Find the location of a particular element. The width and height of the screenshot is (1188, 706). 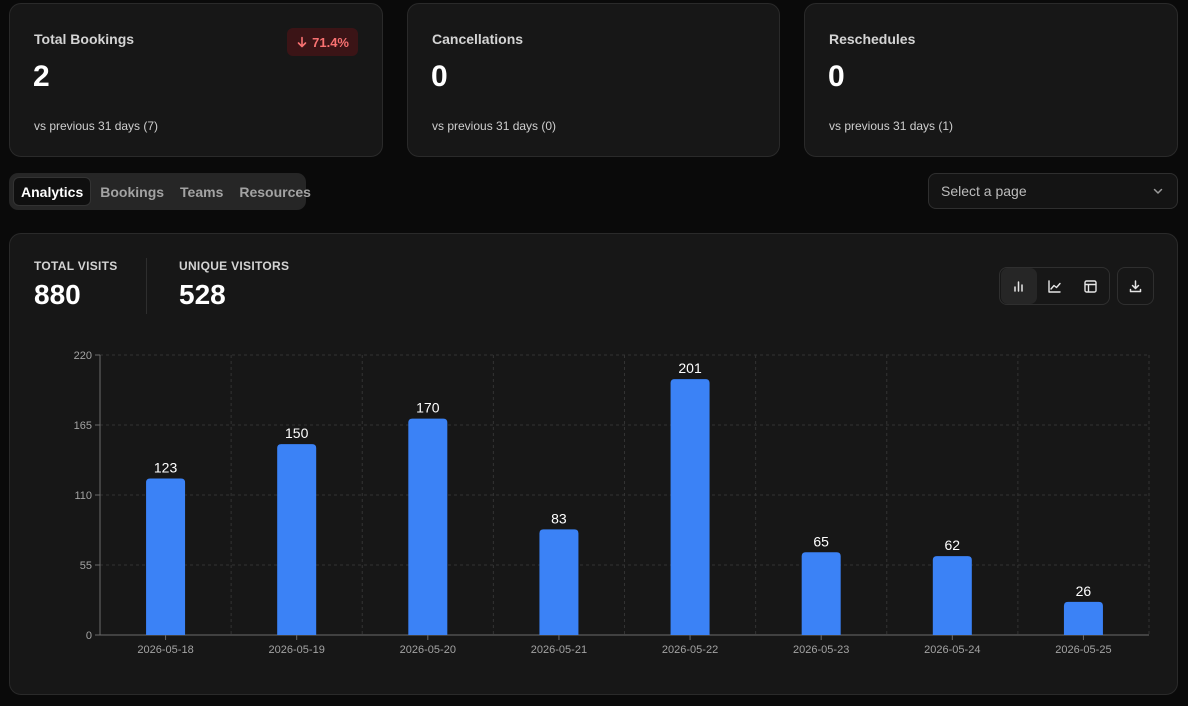

y-tick-label: 220 is located at coordinates (83, 356).